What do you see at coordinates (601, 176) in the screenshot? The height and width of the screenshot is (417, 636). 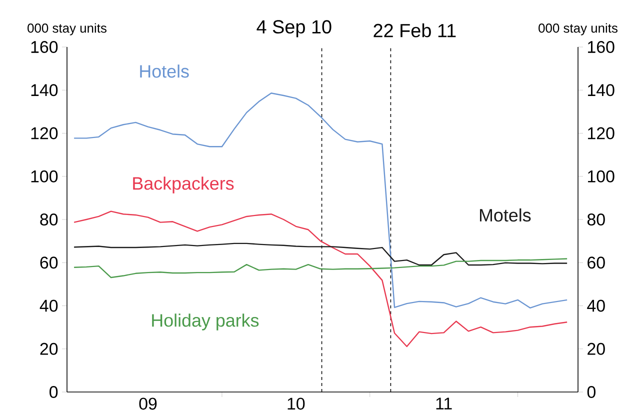 I see `y2-tick-label: 100` at bounding box center [601, 176].